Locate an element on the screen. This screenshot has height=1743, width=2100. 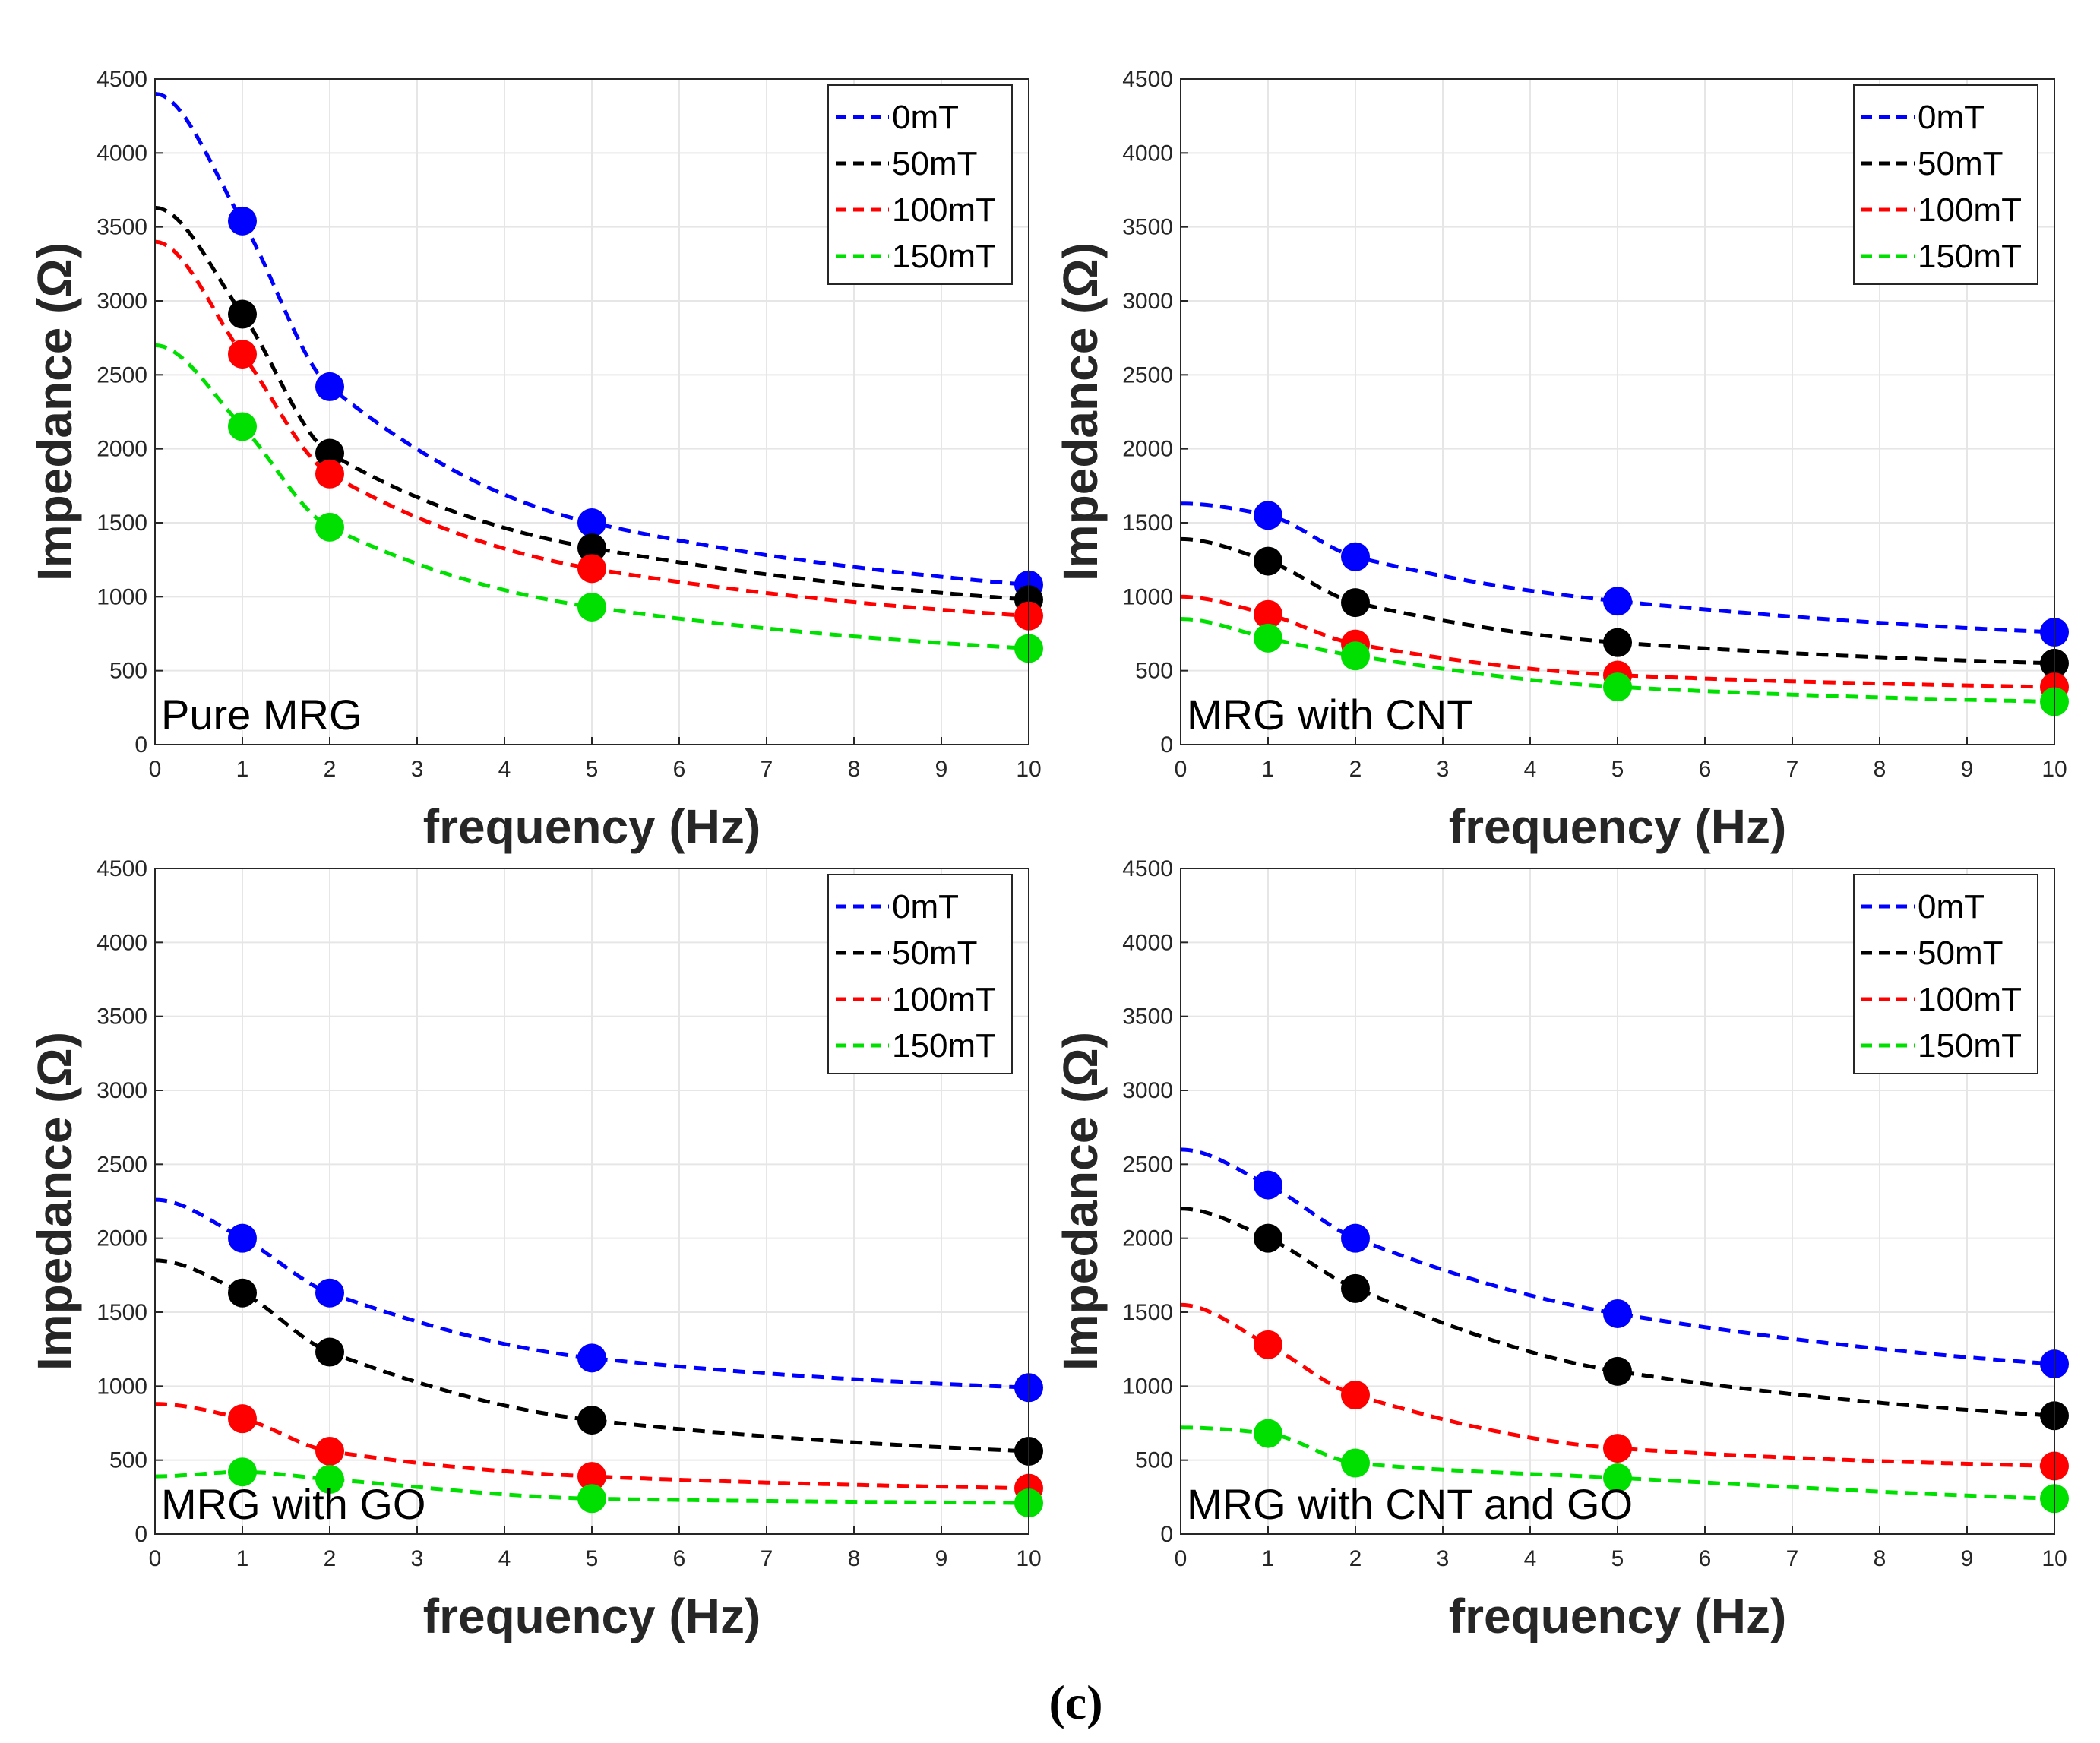
series-line-0mT is located at coordinates (592, 1293).